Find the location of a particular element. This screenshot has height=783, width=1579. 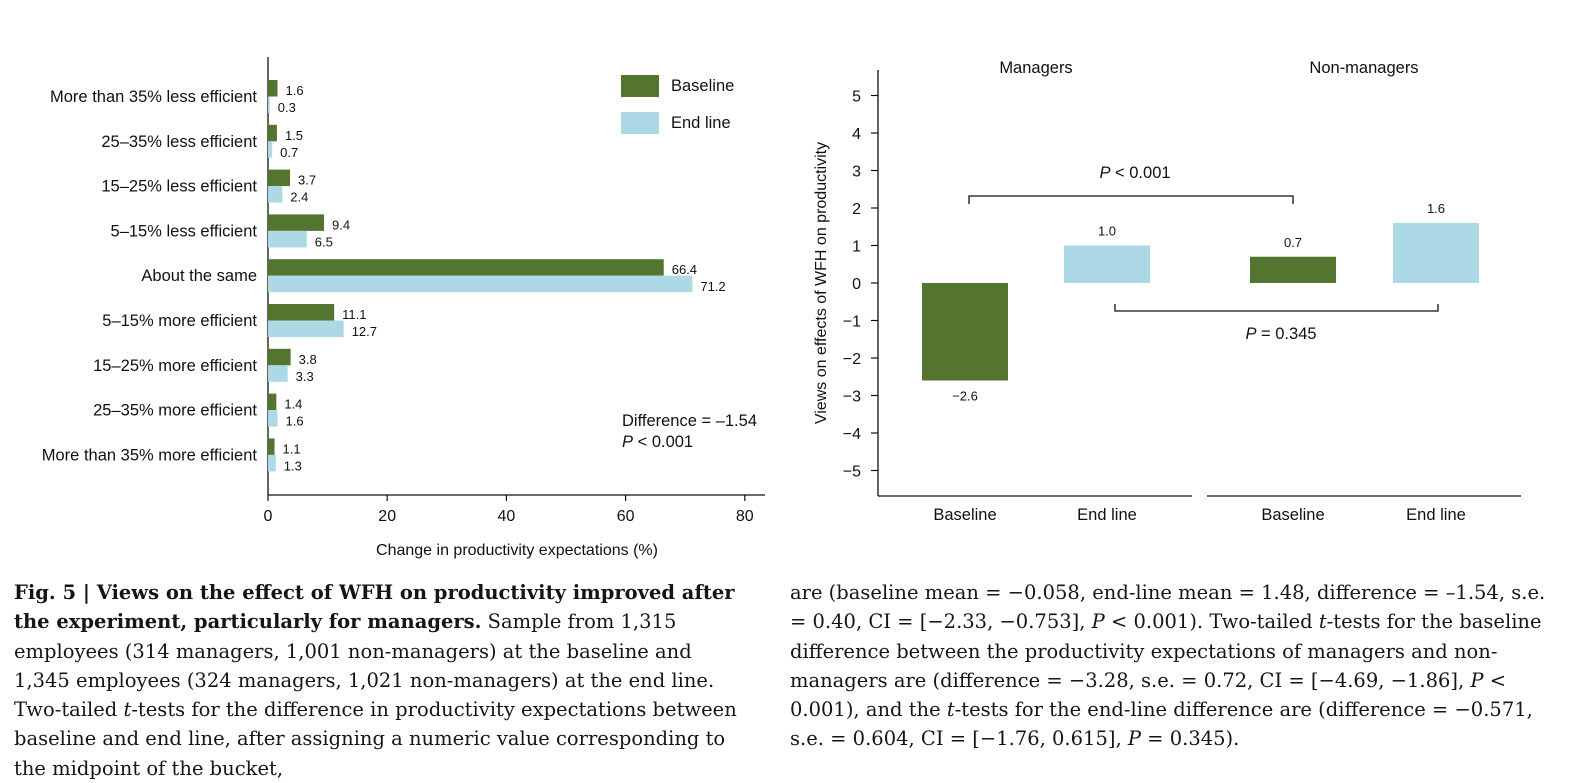

annotation-difference: Difference = –1.54 is located at coordinates (689, 421).